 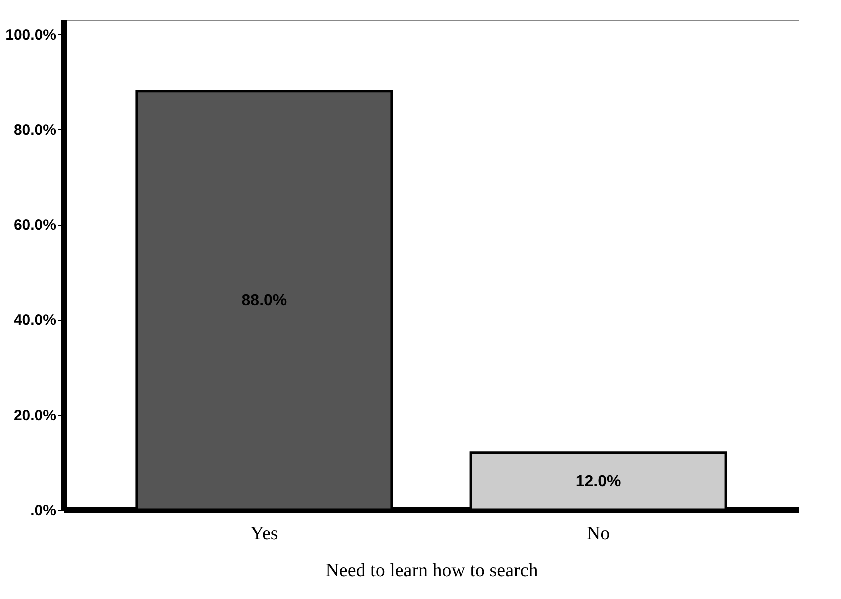 What do you see at coordinates (31, 35) in the screenshot?
I see `y-tick-label: 100.0%` at bounding box center [31, 35].